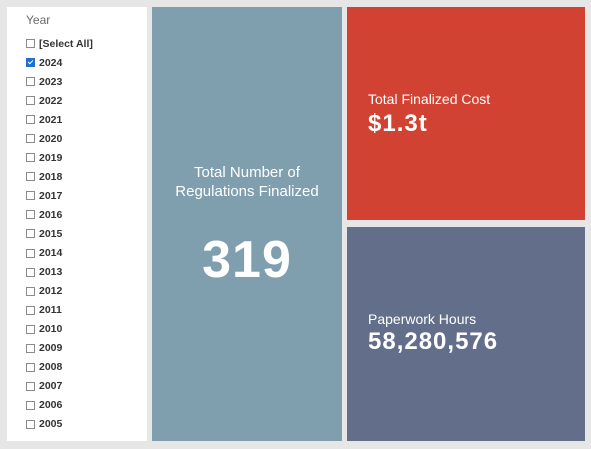 This screenshot has width=591, height=449. I want to click on year-option-label: 2009, so click(51, 348).